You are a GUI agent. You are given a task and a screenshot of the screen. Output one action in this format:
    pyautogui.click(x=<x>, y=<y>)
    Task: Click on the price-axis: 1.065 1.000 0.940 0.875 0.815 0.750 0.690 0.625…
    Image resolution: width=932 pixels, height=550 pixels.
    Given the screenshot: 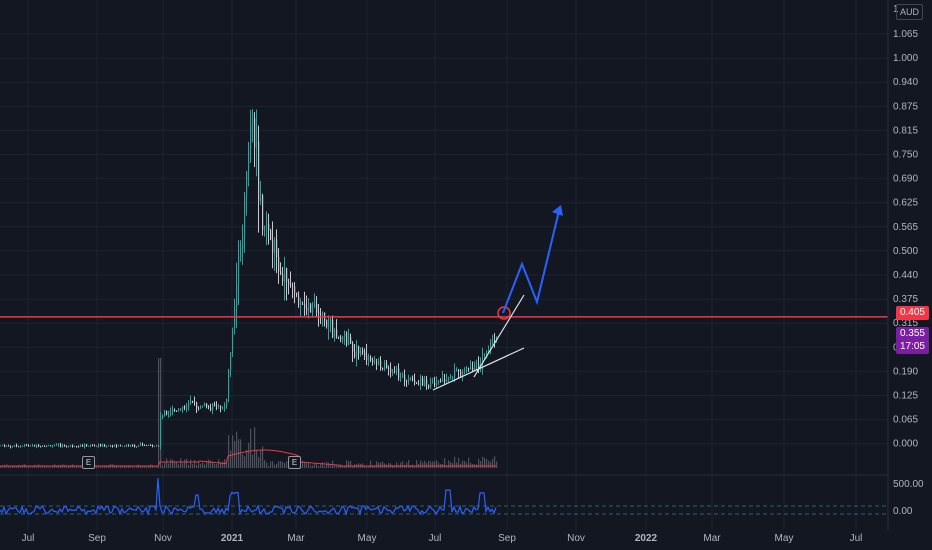 What is the action you would take?
    pyautogui.click(x=905, y=239)
    